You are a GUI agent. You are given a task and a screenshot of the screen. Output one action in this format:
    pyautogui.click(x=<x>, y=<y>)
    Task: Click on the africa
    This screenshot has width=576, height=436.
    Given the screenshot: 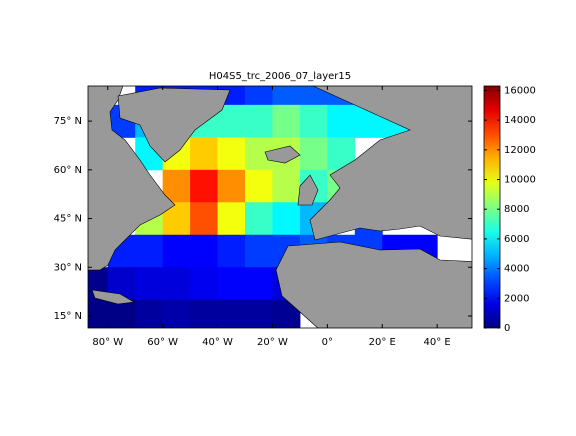 What is the action you would take?
    pyautogui.click(x=373, y=284)
    